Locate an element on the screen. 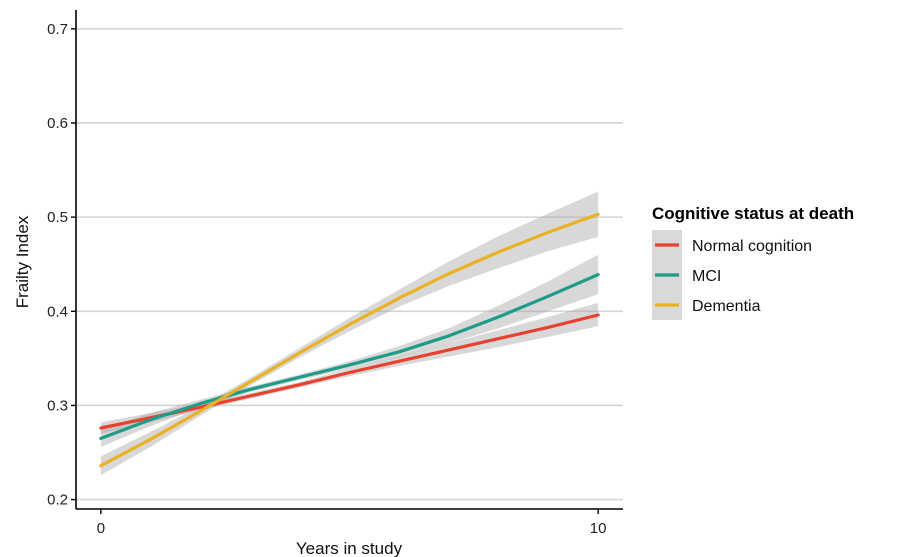 This screenshot has height=557, width=912. series-line is located at coordinates (349, 371).